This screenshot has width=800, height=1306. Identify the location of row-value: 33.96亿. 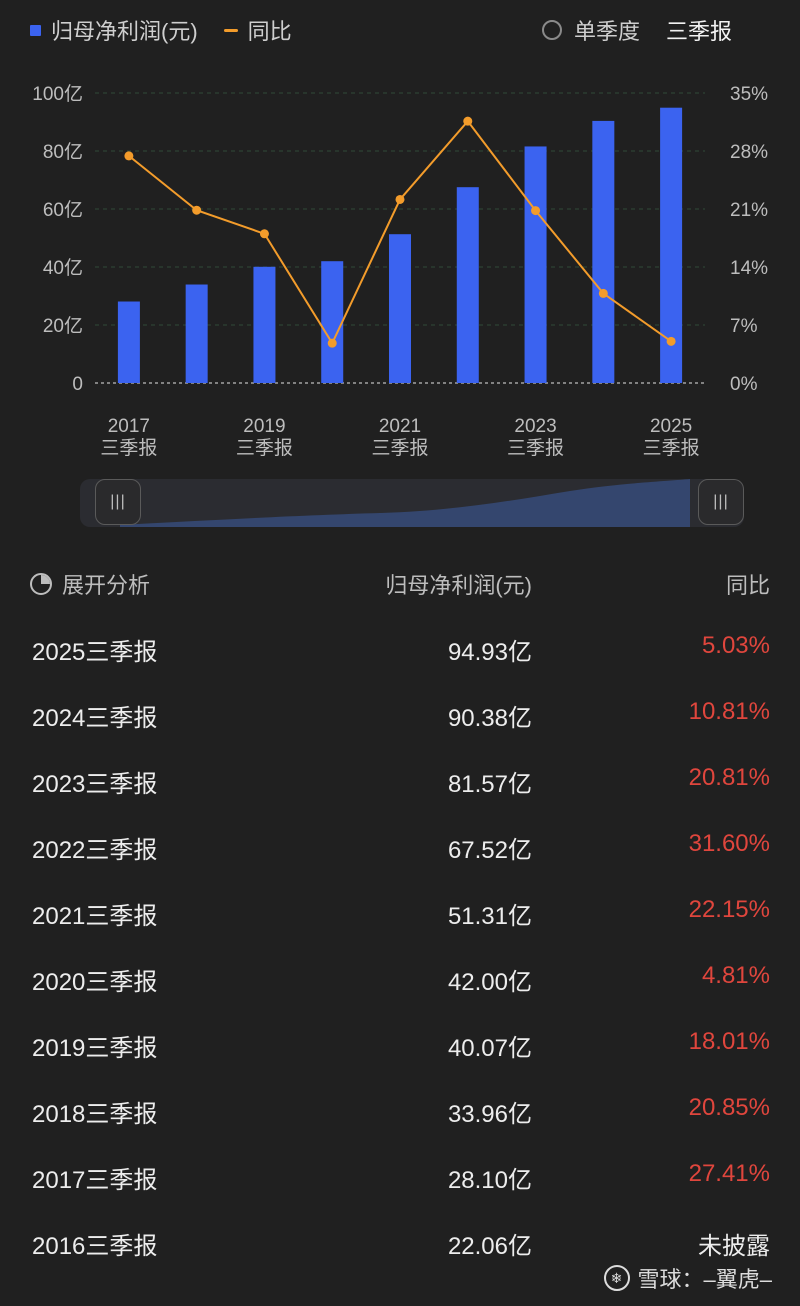
(489, 1114).